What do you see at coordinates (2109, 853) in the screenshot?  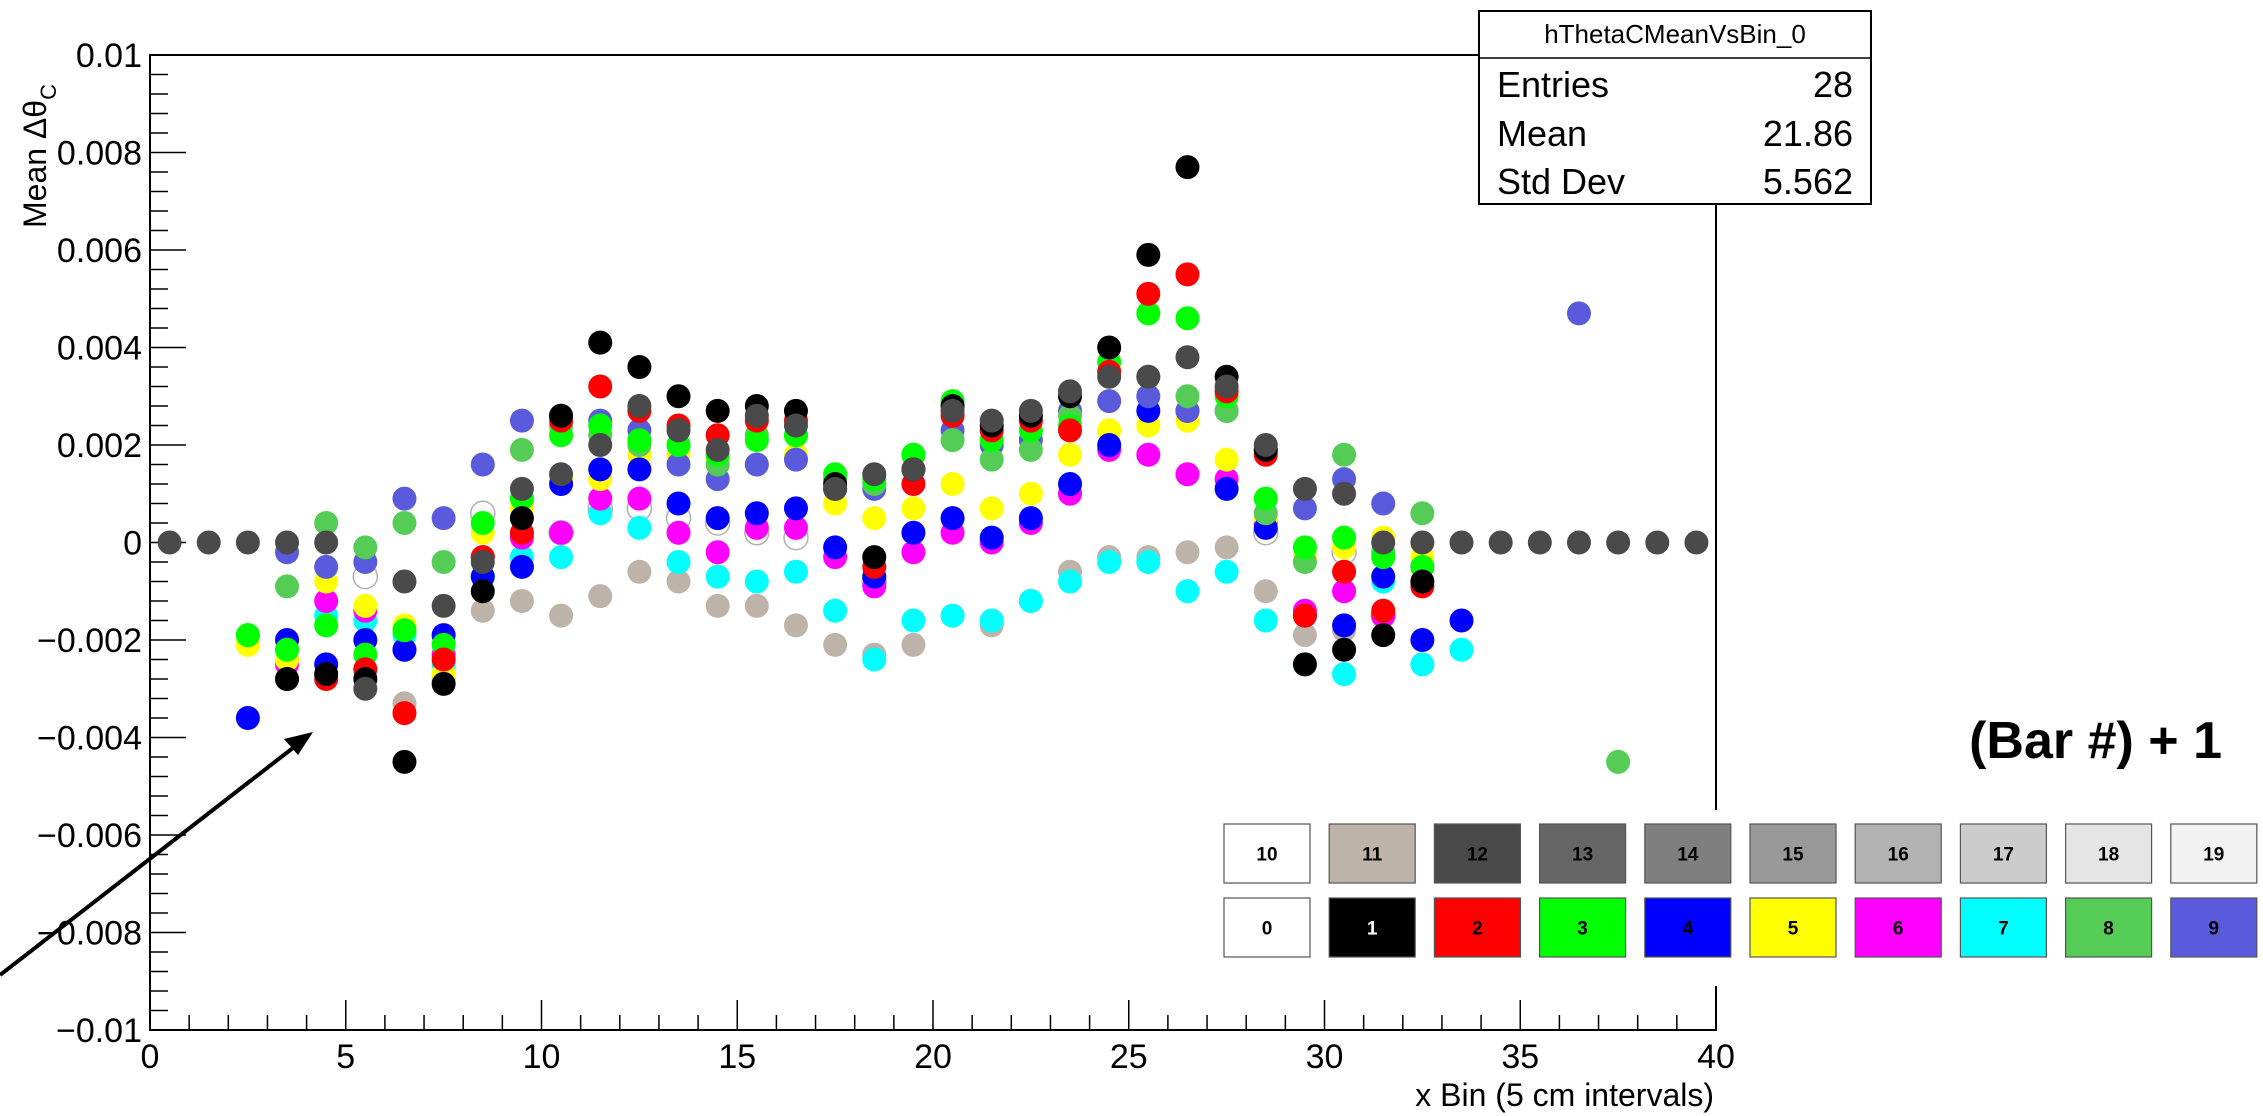 I see `legend-item-18: 18` at bounding box center [2109, 853].